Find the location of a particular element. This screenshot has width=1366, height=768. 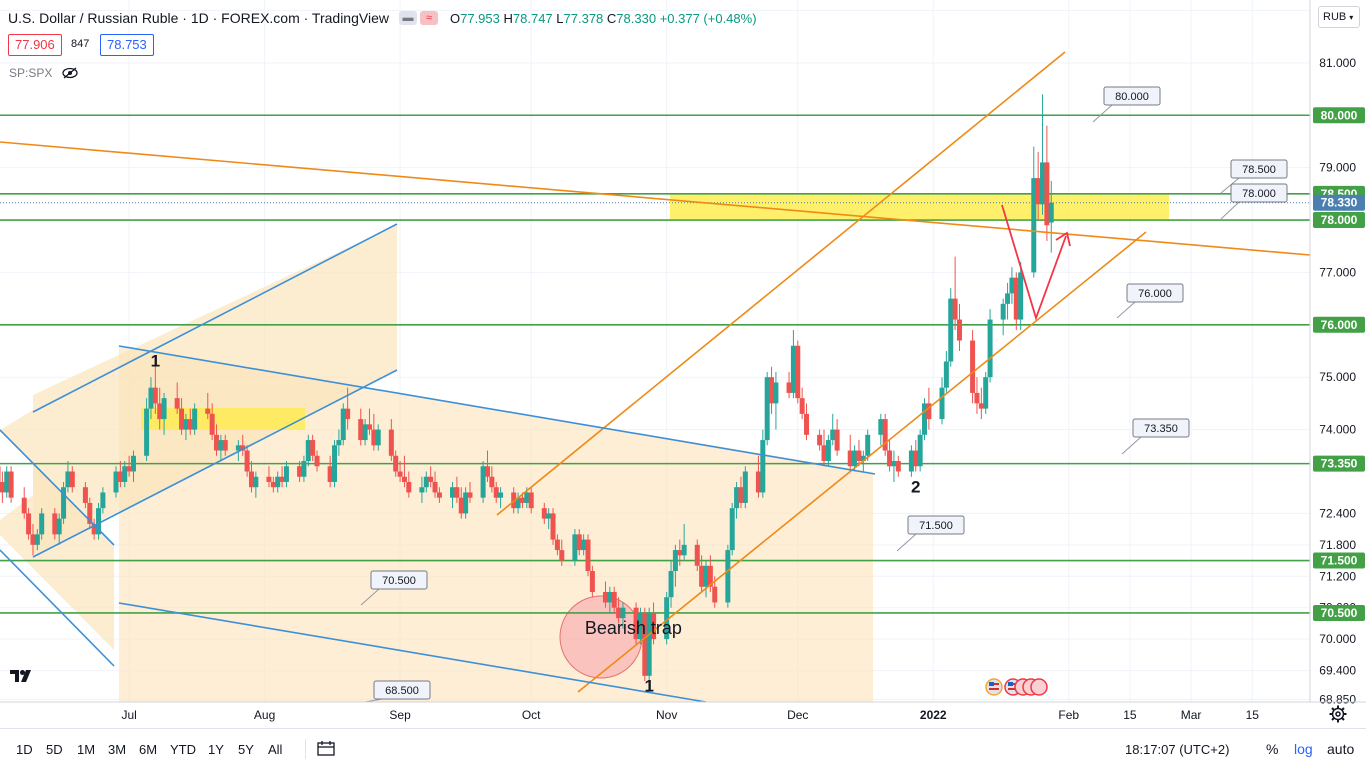

buy-button: 78.753 is located at coordinates (127, 45).